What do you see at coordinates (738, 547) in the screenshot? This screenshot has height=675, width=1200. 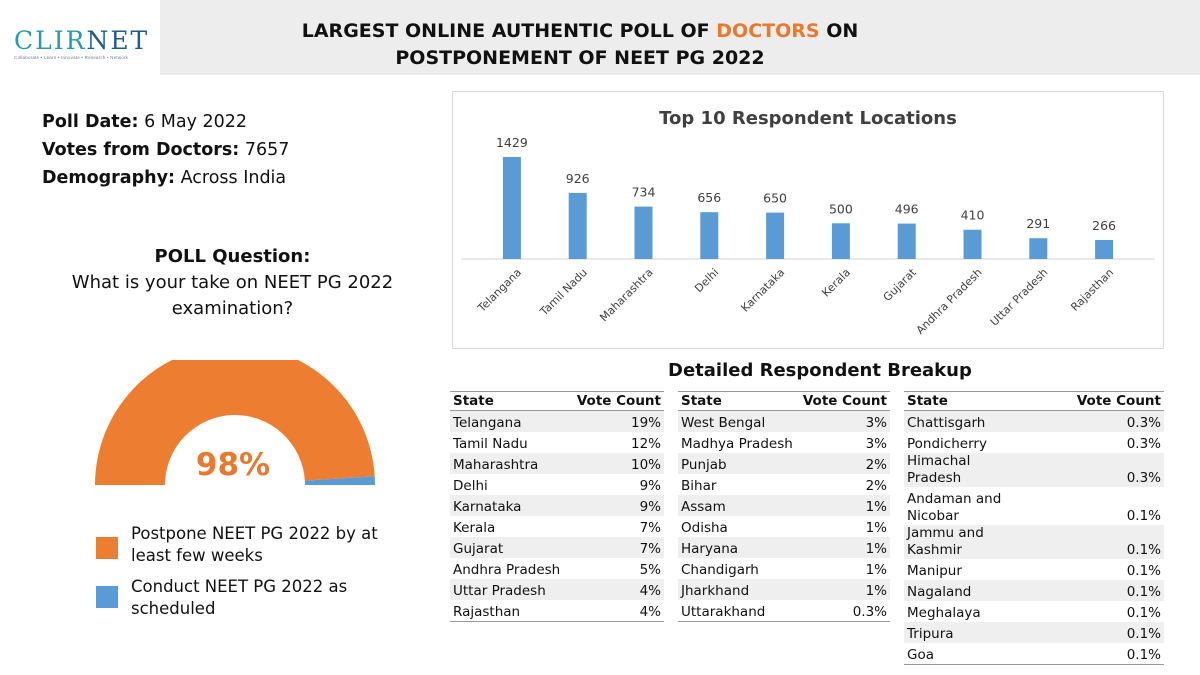 I see `state-cell: Haryana` at bounding box center [738, 547].